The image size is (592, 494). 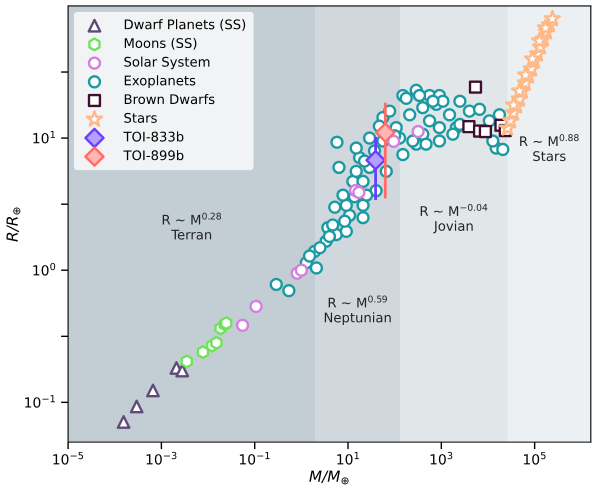 What do you see at coordinates (44, 137) in the screenshot?
I see `y-tick-label: 10$^{1}$` at bounding box center [44, 137].